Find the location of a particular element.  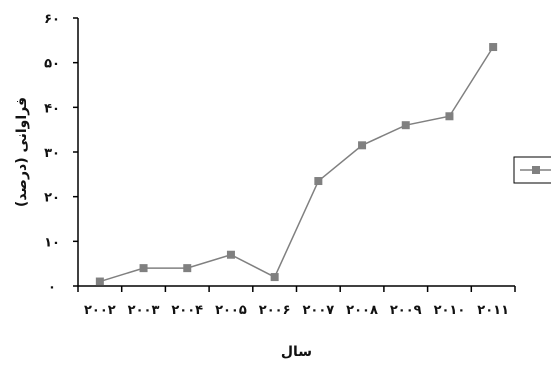

y-axis-title: فراوانی (درصد) is located at coordinates (22, 152).